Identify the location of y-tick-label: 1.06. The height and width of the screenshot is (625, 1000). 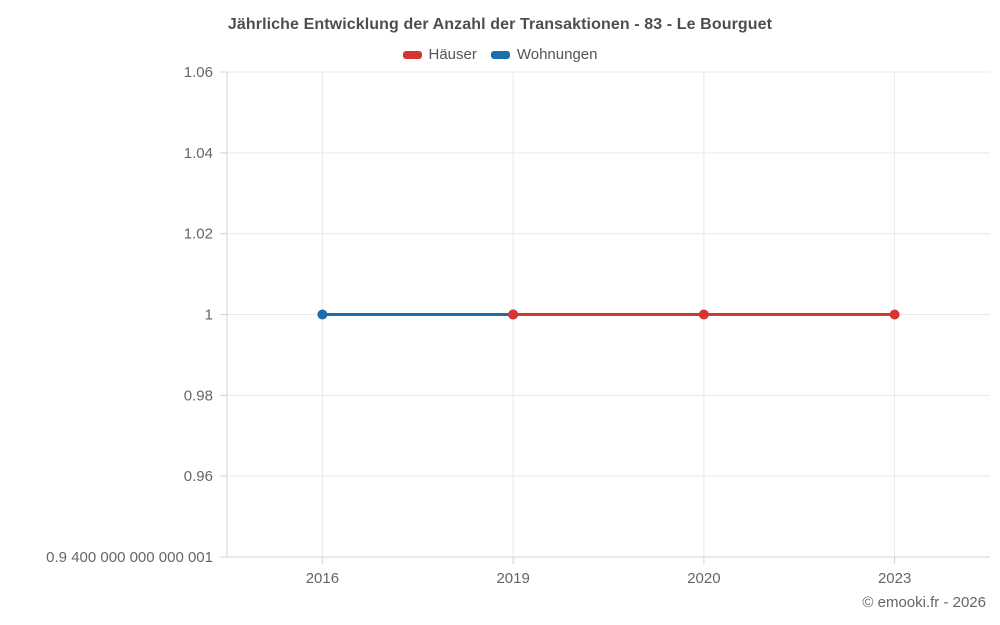
(198, 72).